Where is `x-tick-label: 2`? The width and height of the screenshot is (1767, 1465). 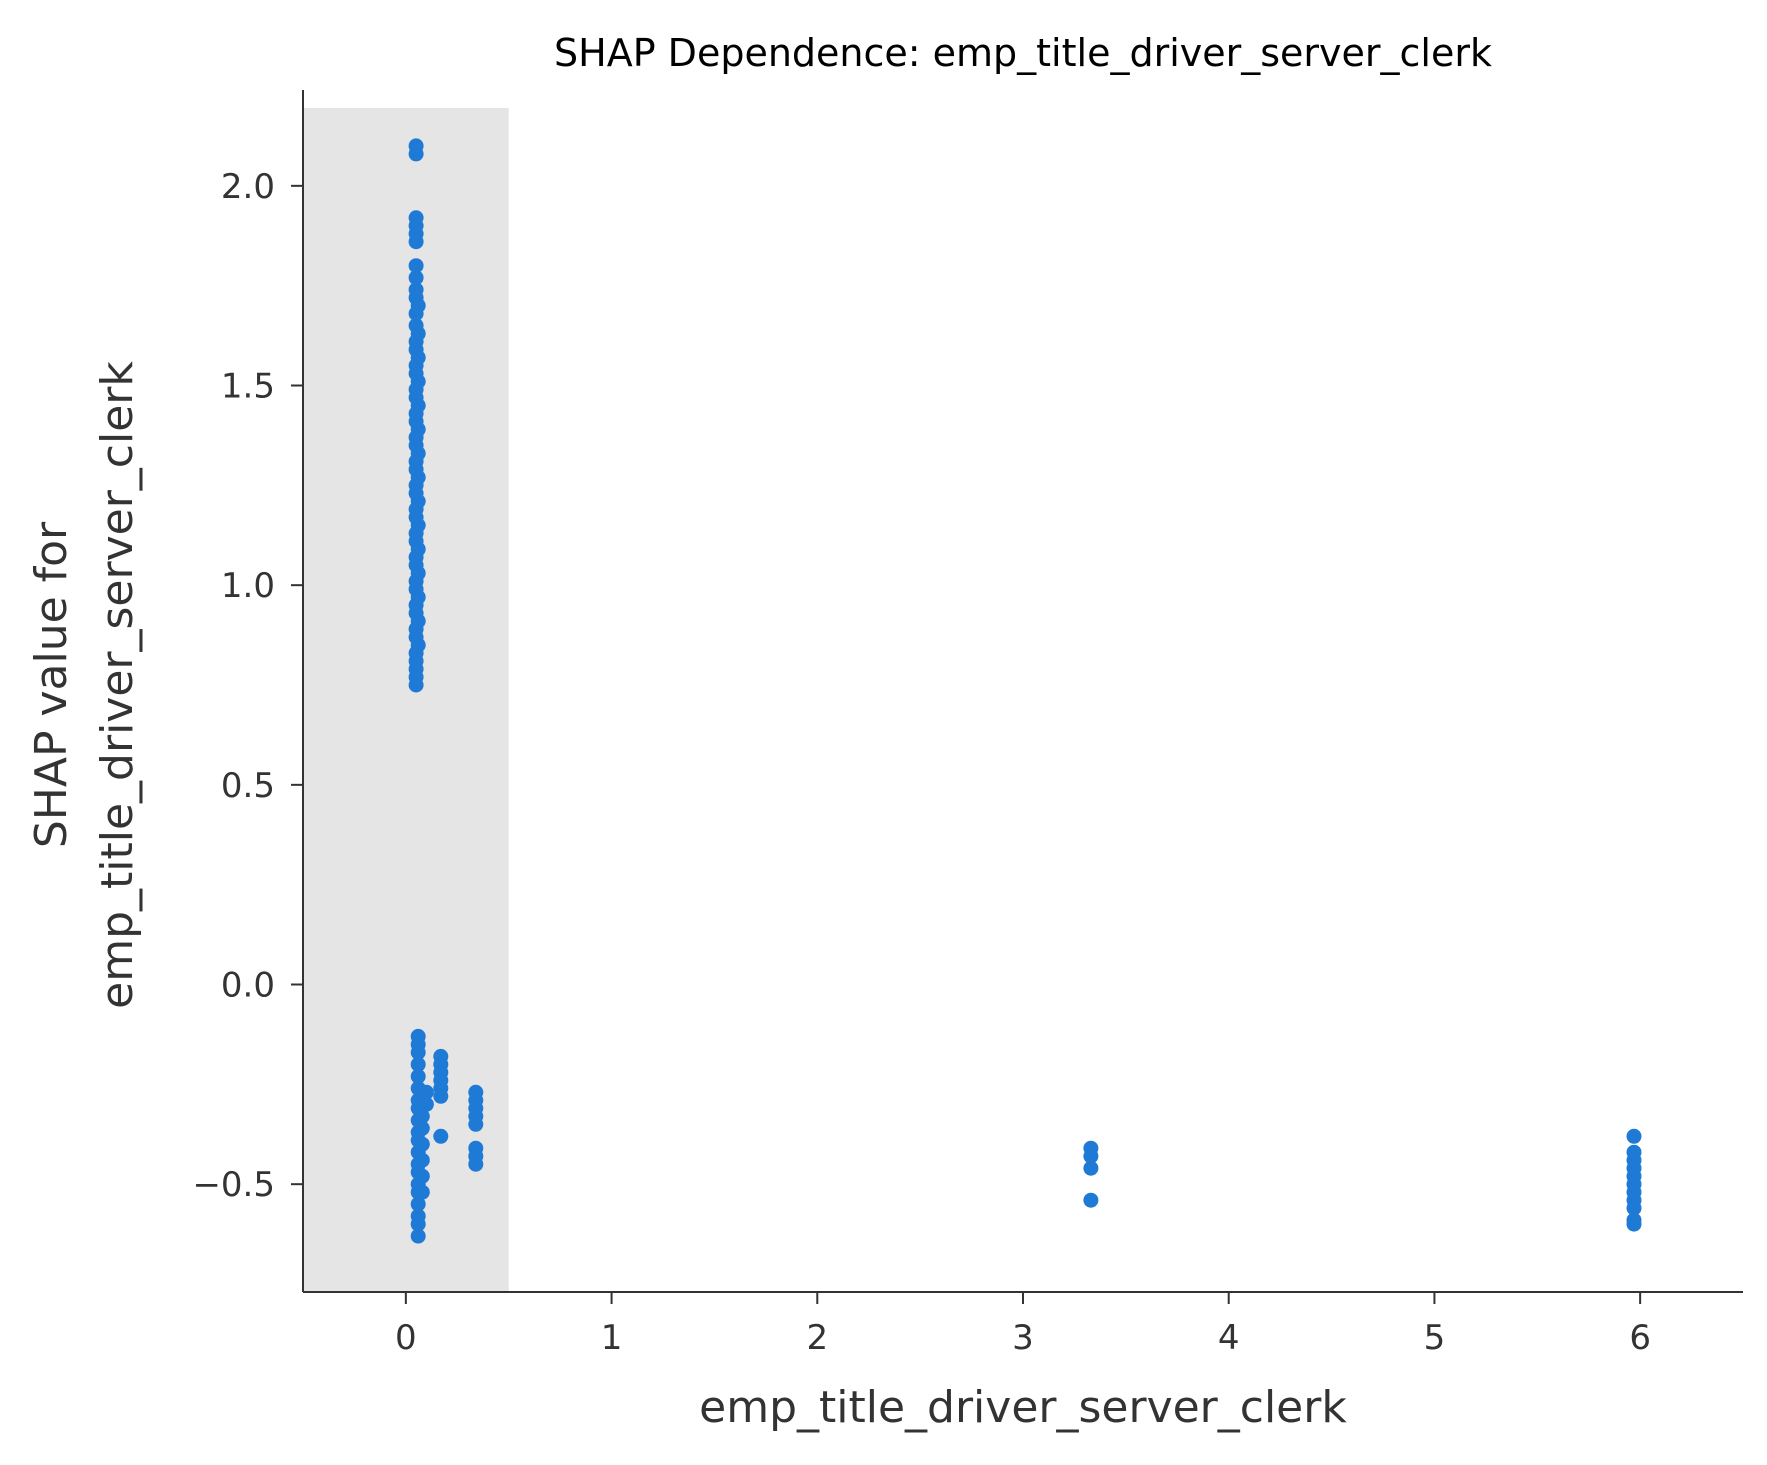 x-tick-label: 2 is located at coordinates (817, 1338).